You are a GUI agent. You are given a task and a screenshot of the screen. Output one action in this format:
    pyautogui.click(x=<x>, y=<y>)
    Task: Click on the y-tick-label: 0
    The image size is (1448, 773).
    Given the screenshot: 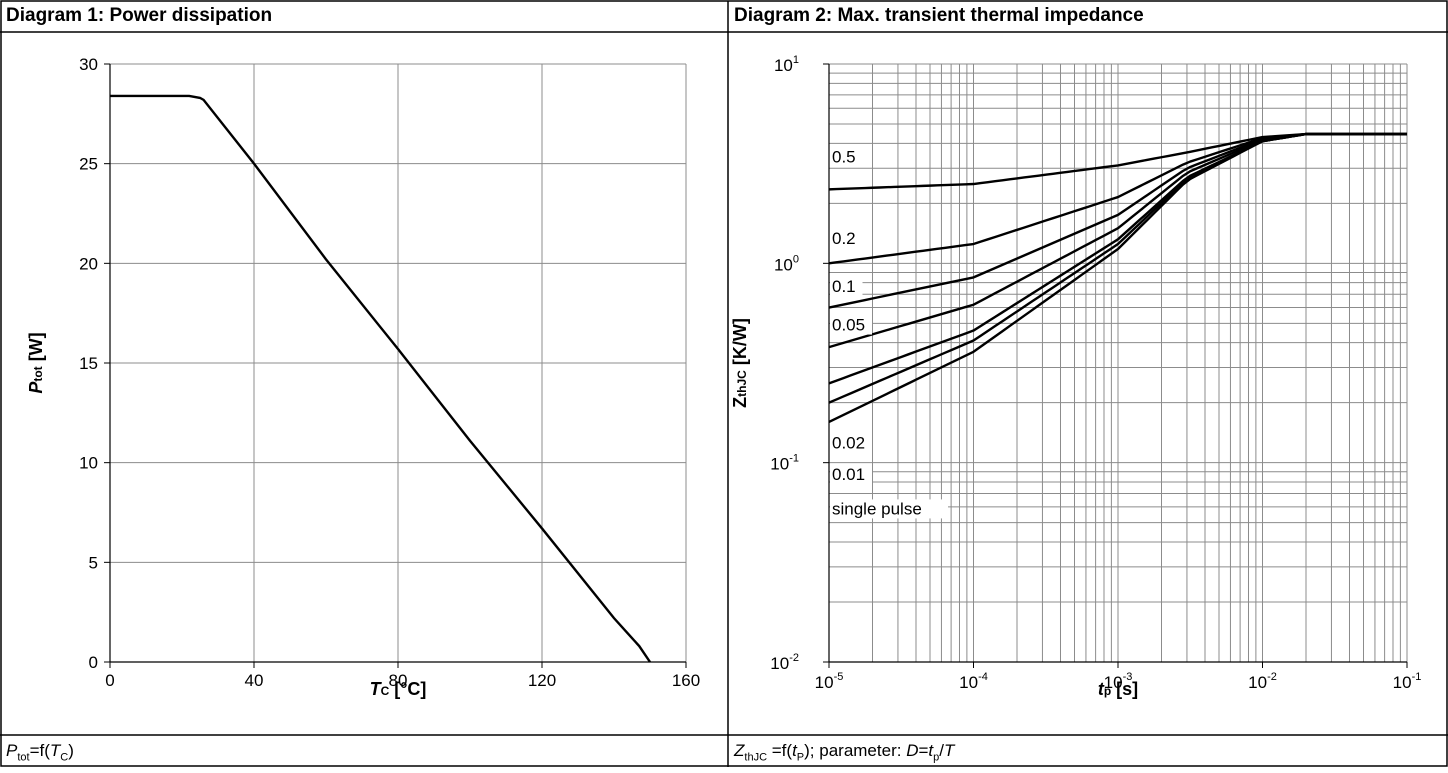 What is the action you would take?
    pyautogui.click(x=93, y=662)
    